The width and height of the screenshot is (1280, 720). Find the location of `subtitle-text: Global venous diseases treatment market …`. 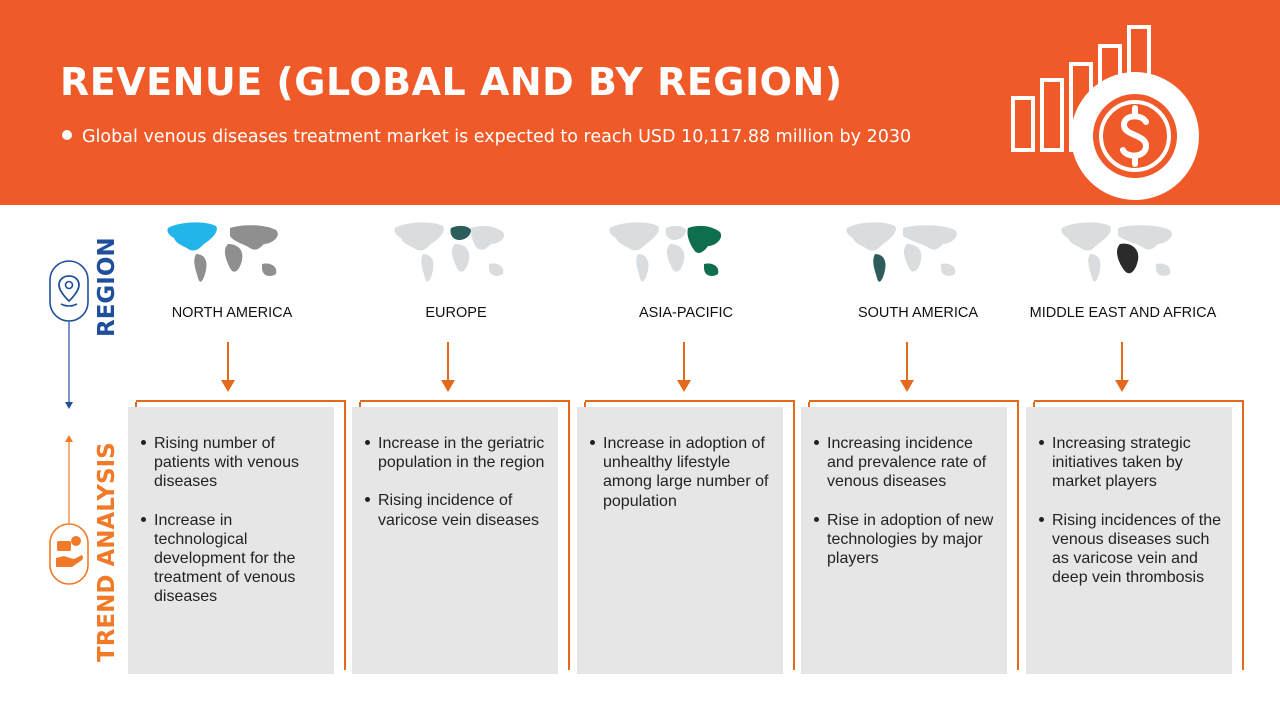

subtitle-text: Global venous diseases treatment market … is located at coordinates (497, 137).